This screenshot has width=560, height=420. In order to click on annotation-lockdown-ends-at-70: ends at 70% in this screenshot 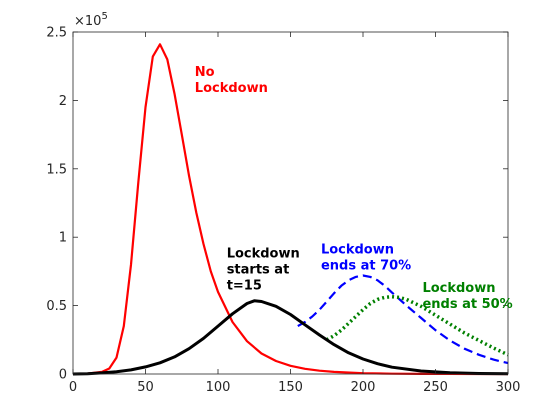, I will do `click(366, 266)`.